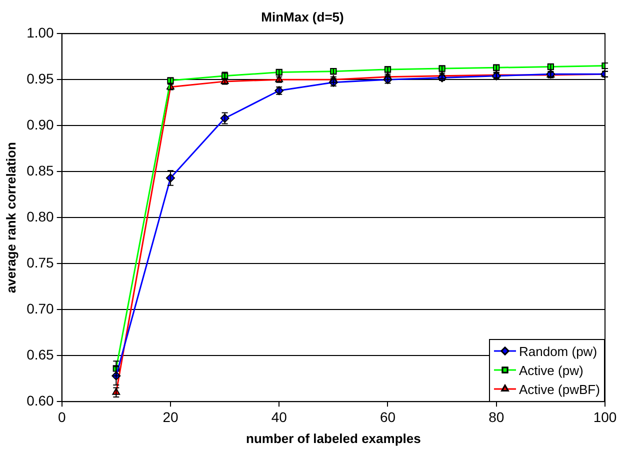  Describe the element at coordinates (551, 370) in the screenshot. I see `legend-label: Active (pw)` at that location.